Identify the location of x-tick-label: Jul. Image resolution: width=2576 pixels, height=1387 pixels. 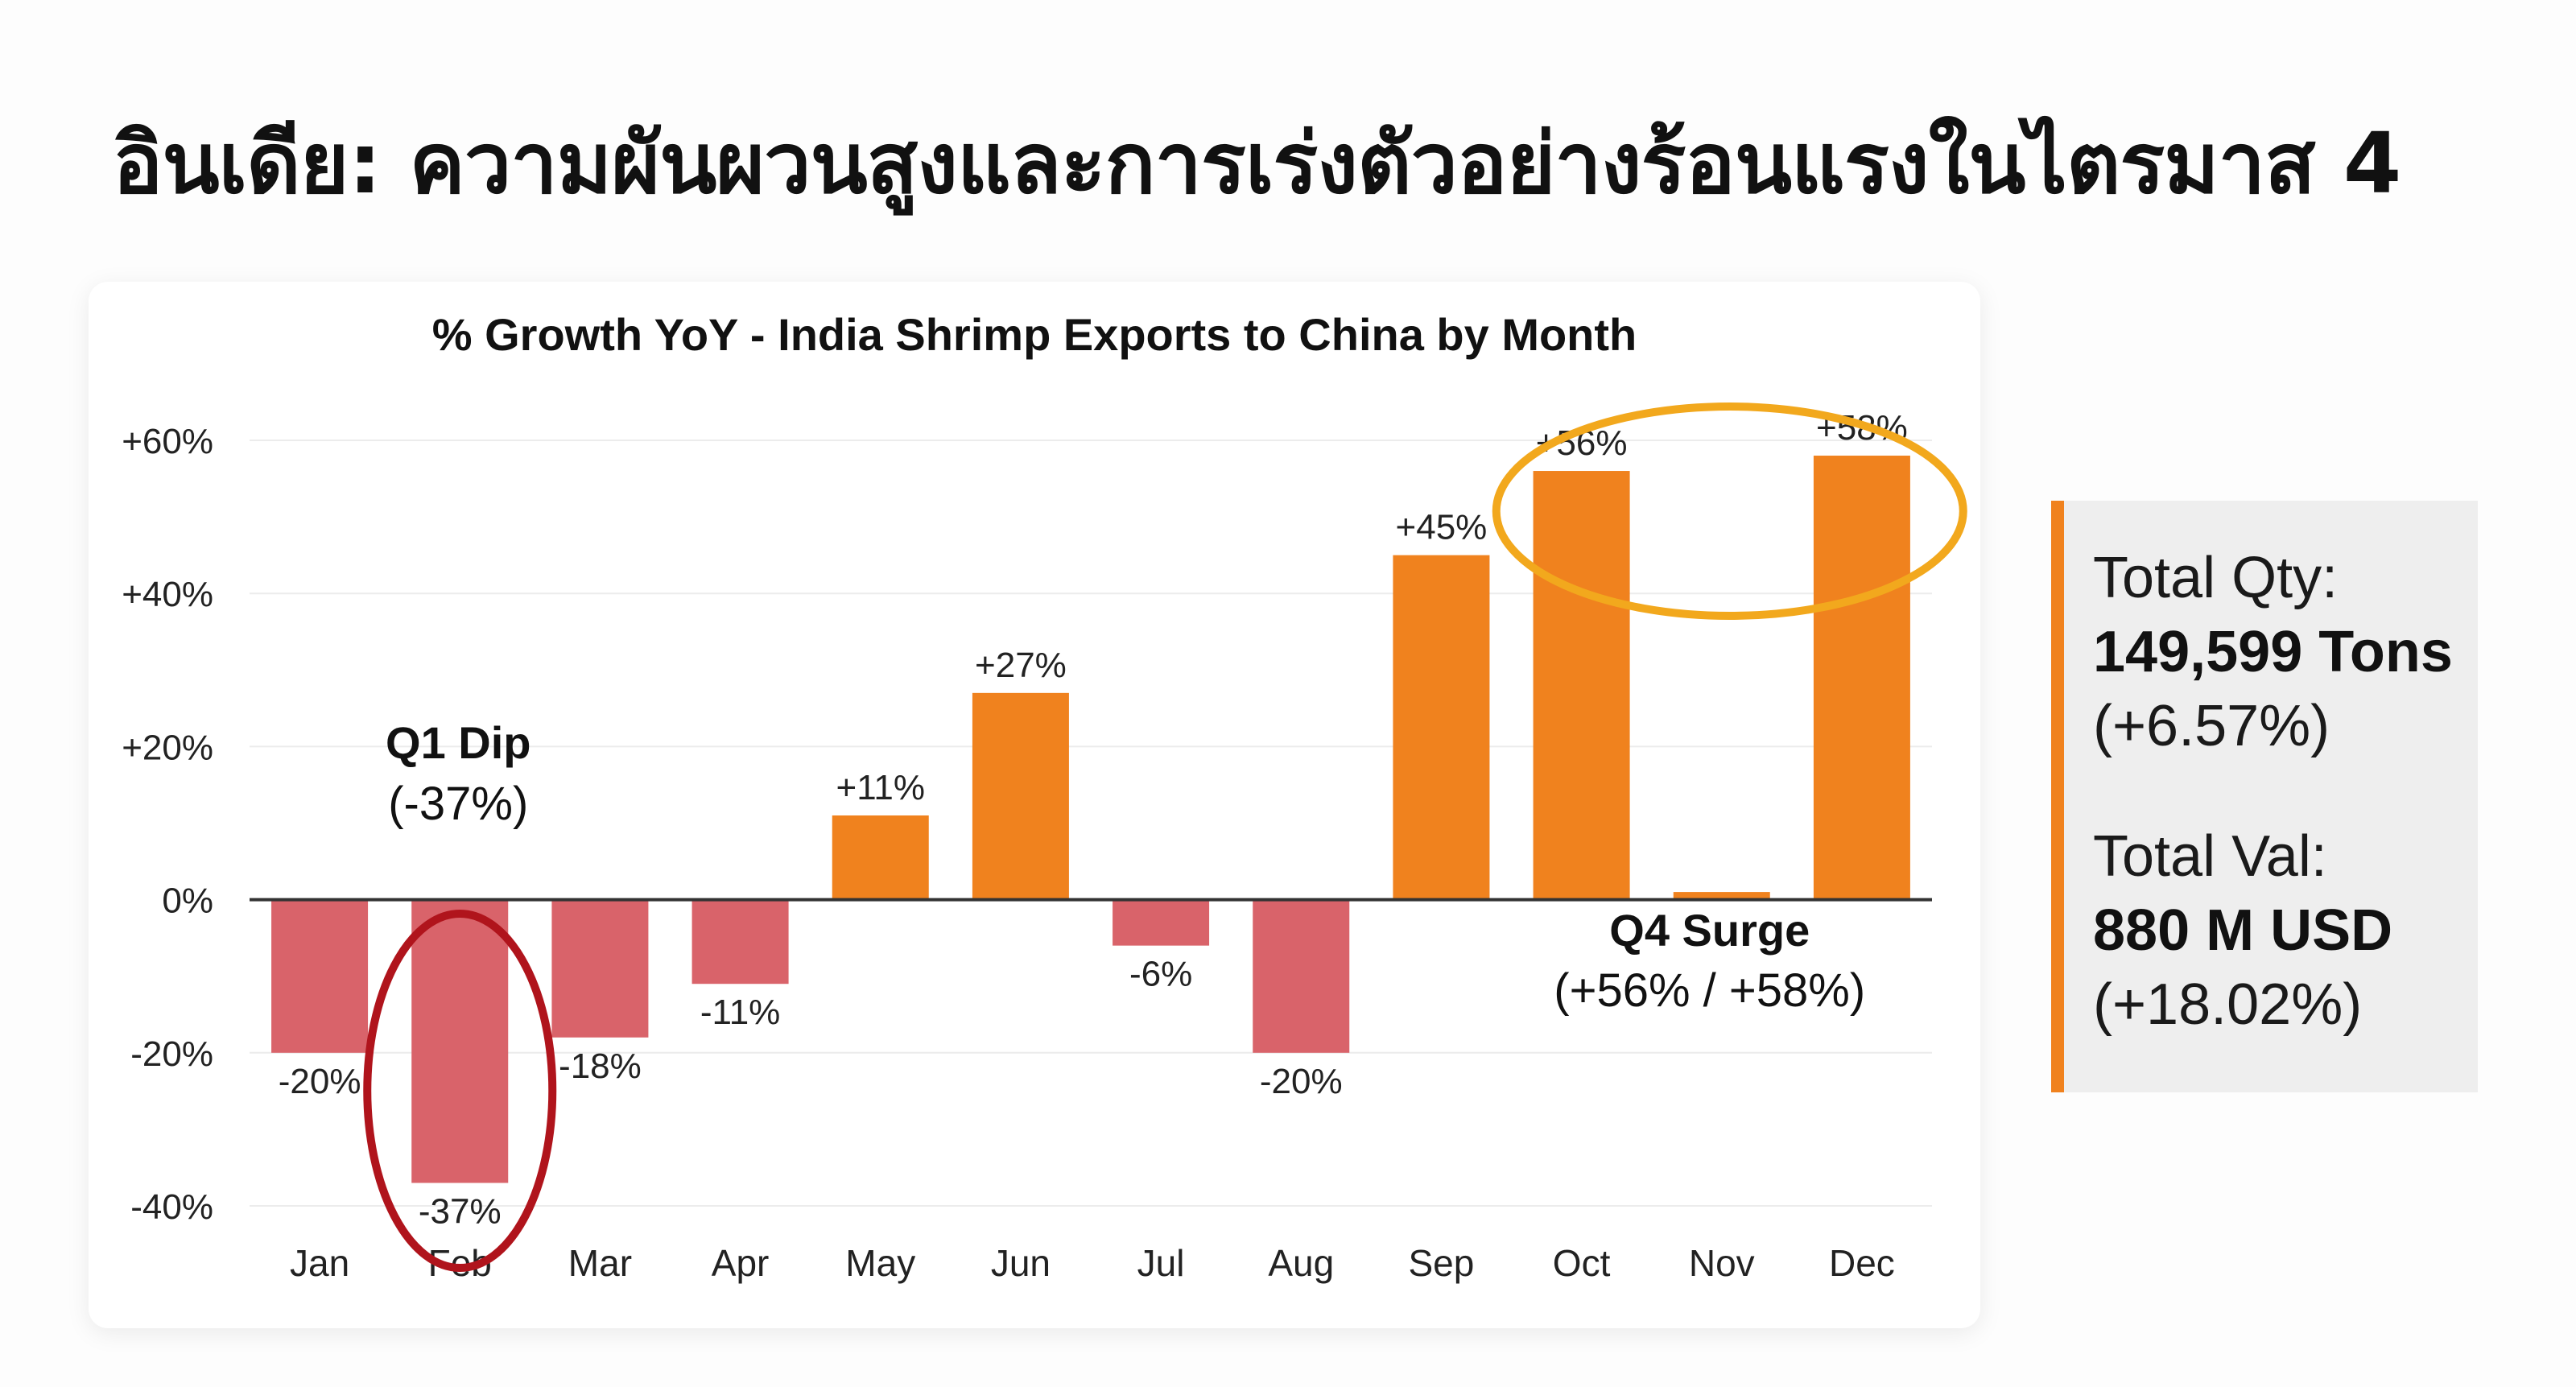
(1161, 1263).